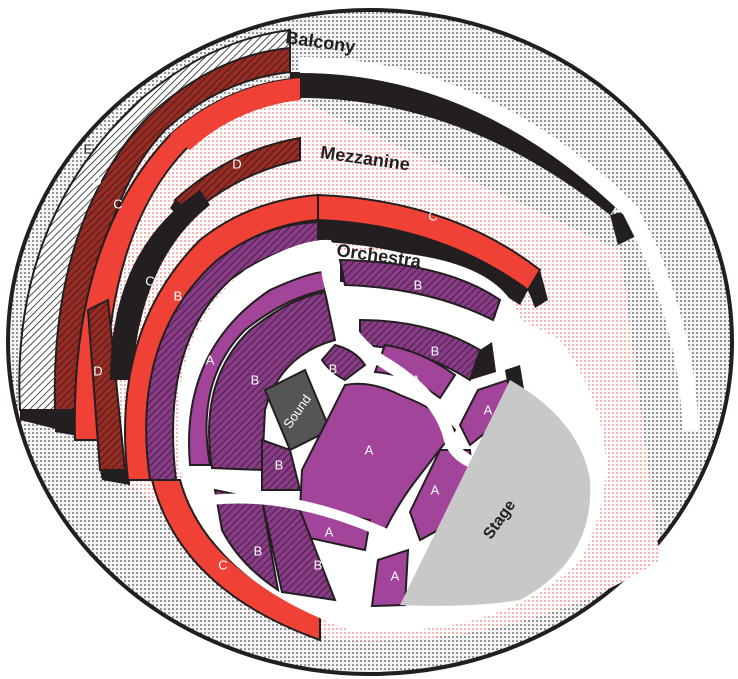 The image size is (738, 679). I want to click on mezzanine-black-top, so click(423, 262).